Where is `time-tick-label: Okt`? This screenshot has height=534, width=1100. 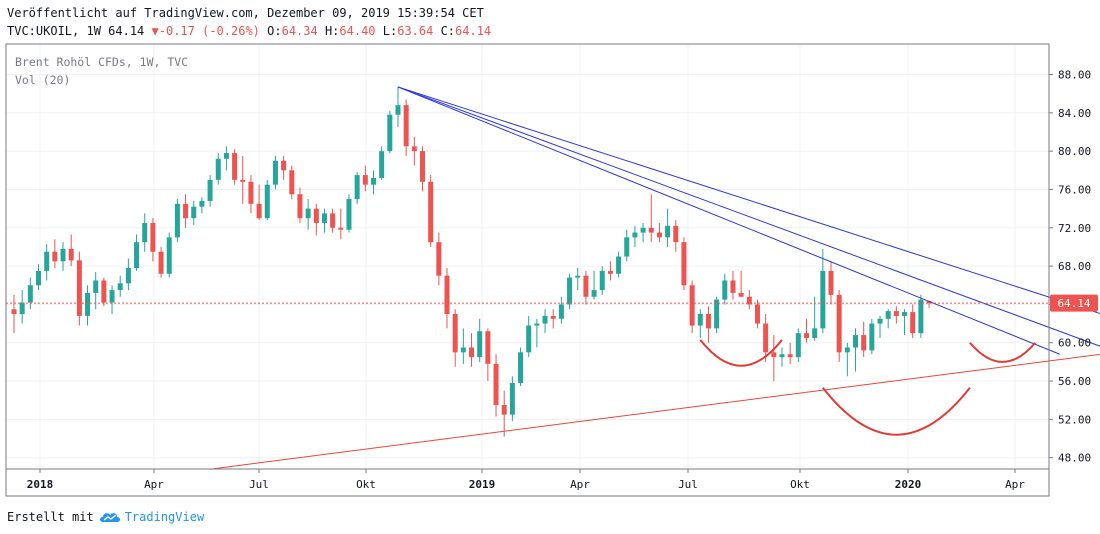
time-tick-label: Okt is located at coordinates (800, 484).